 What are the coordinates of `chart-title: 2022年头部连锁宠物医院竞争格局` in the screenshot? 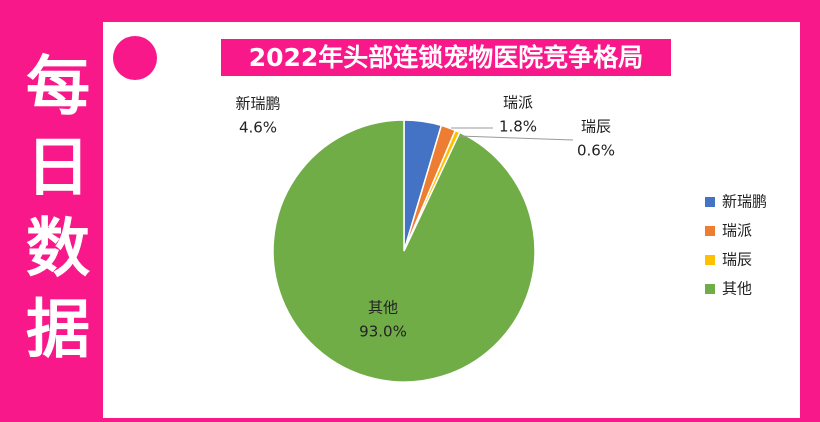 It's located at (446, 57).